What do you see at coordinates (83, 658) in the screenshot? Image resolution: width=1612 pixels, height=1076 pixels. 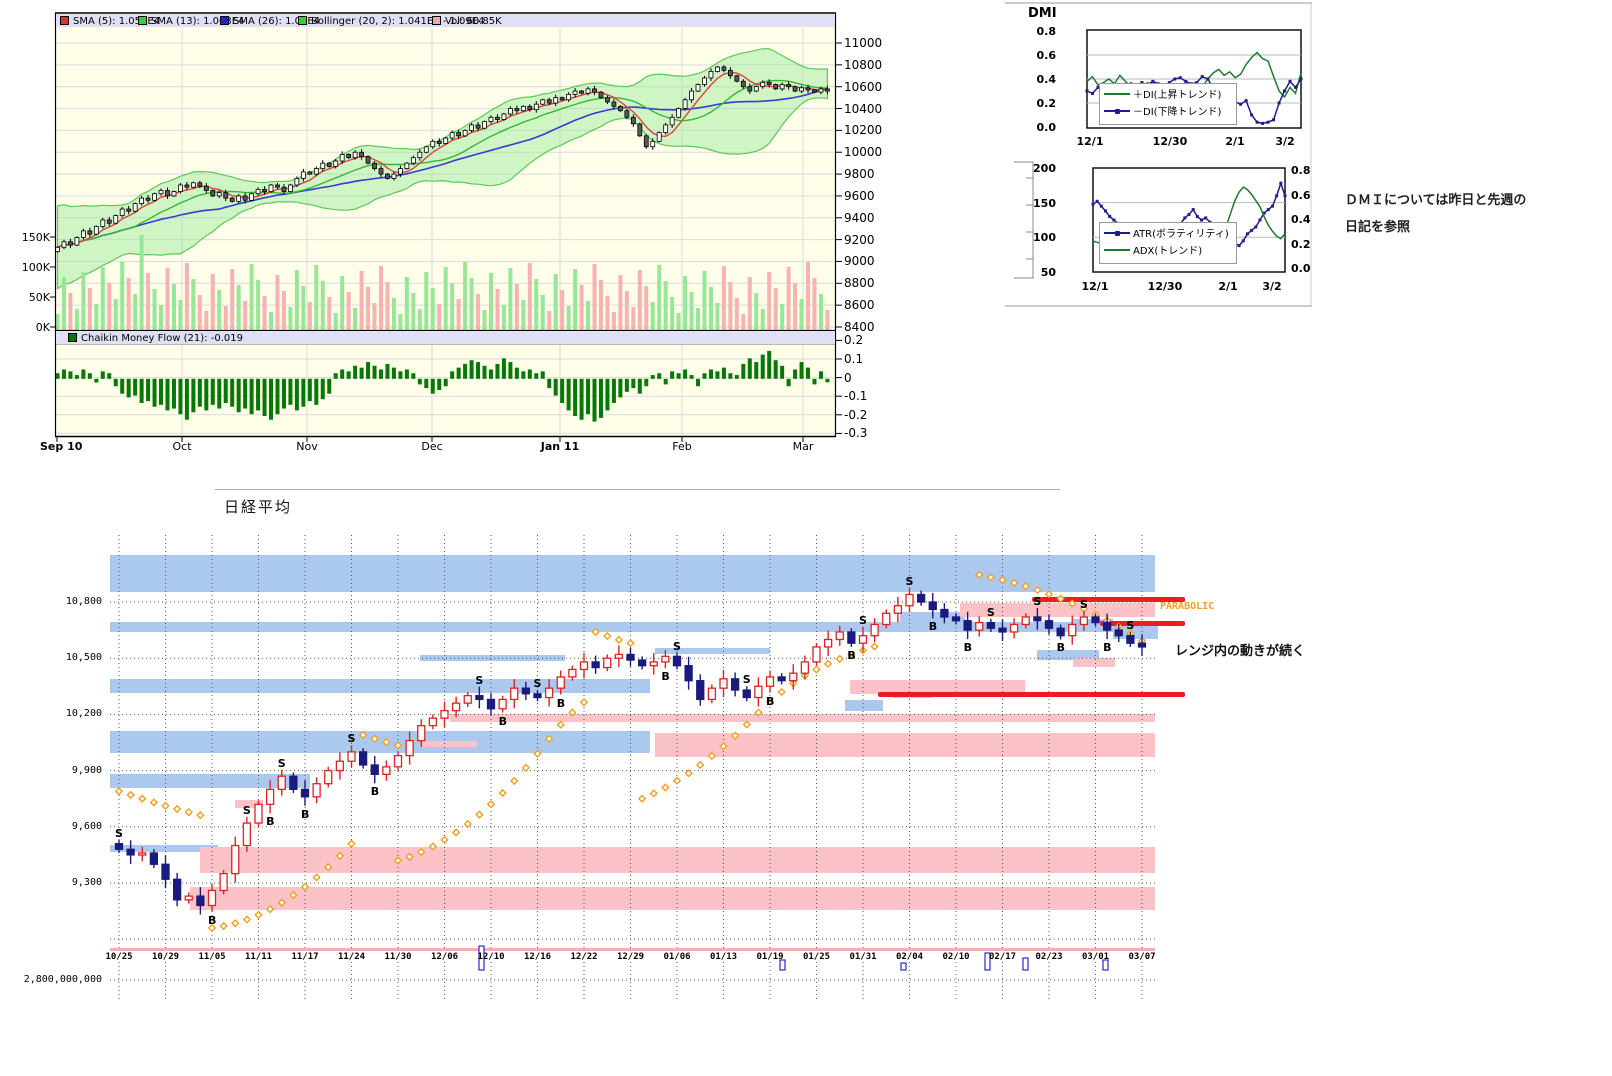 I see `bc-y-label: 10,500` at bounding box center [83, 658].